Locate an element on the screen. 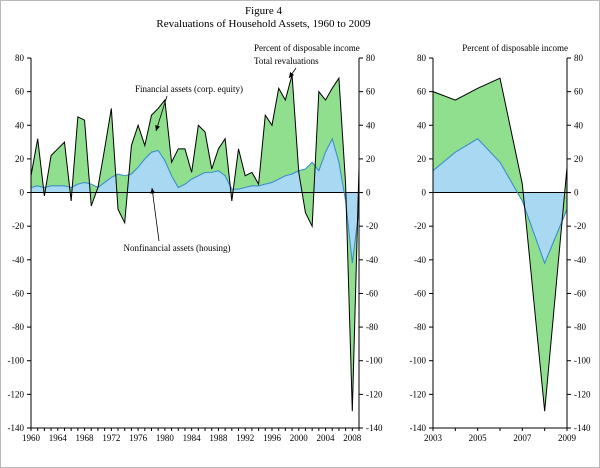 The image size is (600, 468). annotation-arrow-total is located at coordinates (292, 73).